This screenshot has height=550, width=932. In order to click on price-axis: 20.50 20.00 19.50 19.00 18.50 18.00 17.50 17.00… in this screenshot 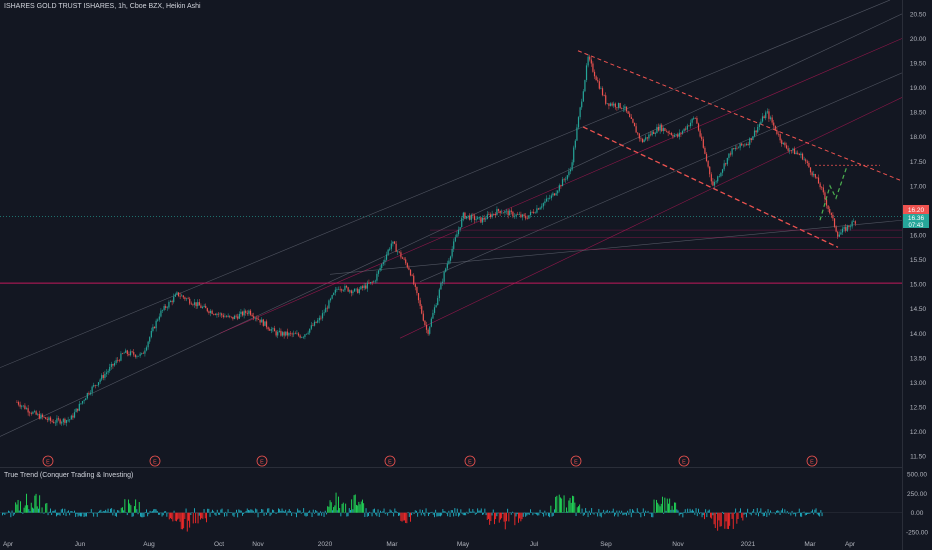, I will do `click(918, 235)`.